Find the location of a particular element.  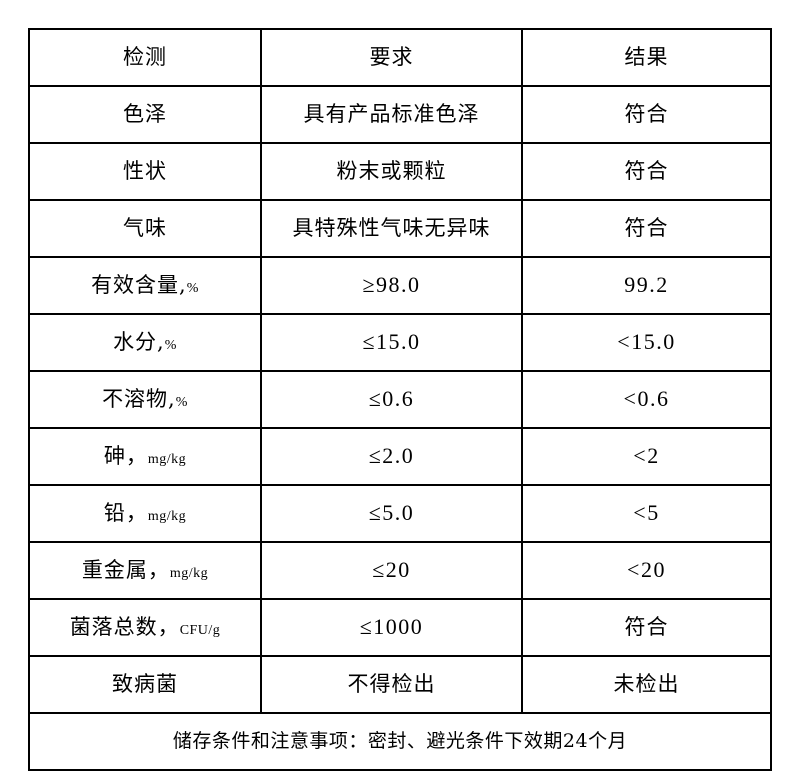

row-item-name: 重金属，mg/kg is located at coordinates (145, 570).